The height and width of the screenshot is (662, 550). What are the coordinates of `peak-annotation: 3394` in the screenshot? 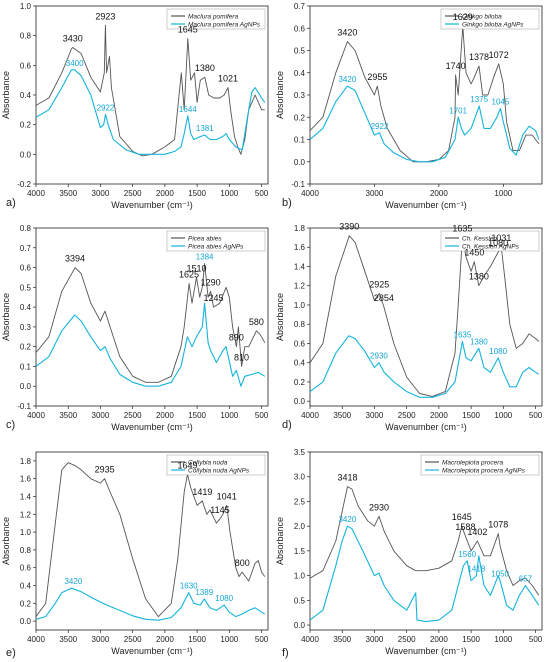 It's located at (75, 259).